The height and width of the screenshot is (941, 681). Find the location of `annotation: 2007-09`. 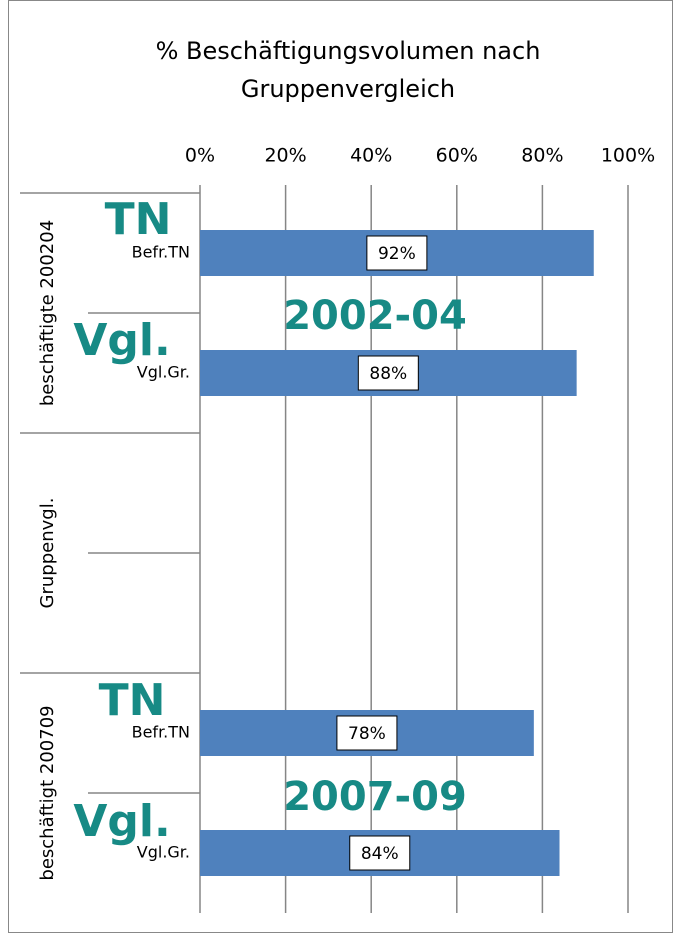

annotation: 2007-09 is located at coordinates (375, 797).